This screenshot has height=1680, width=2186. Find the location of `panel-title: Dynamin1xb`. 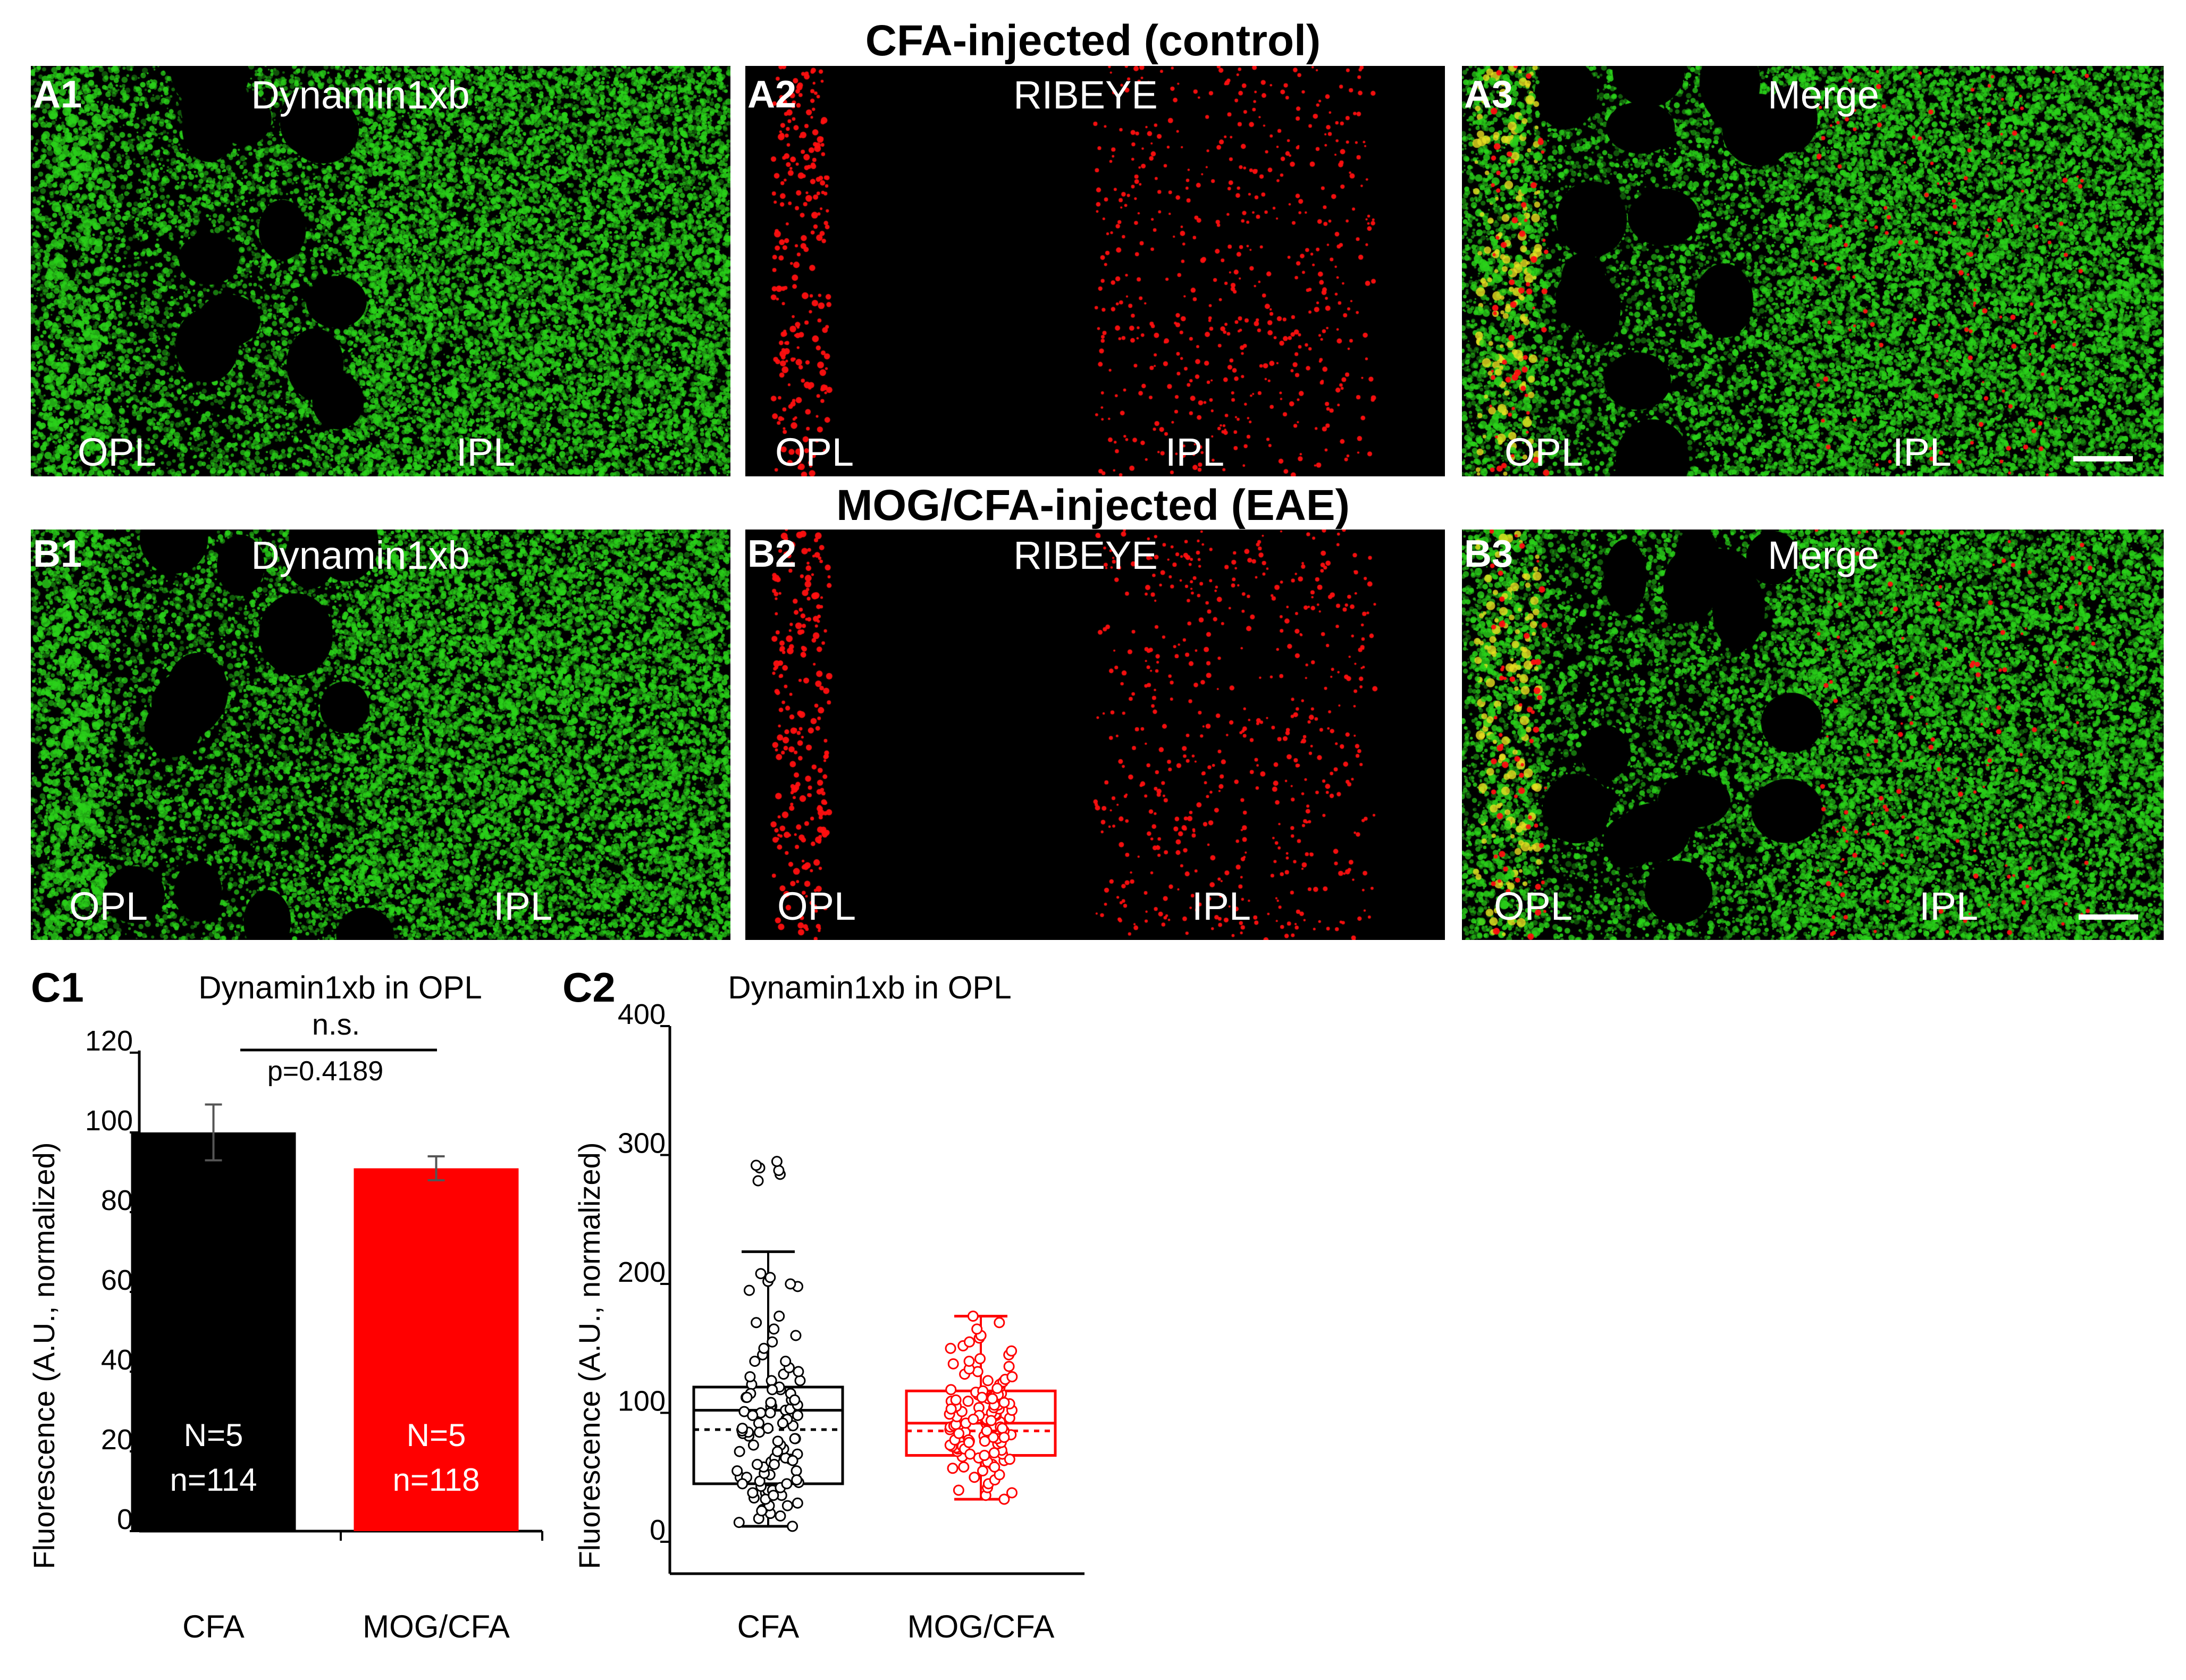

panel-title: Dynamin1xb is located at coordinates (360, 95).